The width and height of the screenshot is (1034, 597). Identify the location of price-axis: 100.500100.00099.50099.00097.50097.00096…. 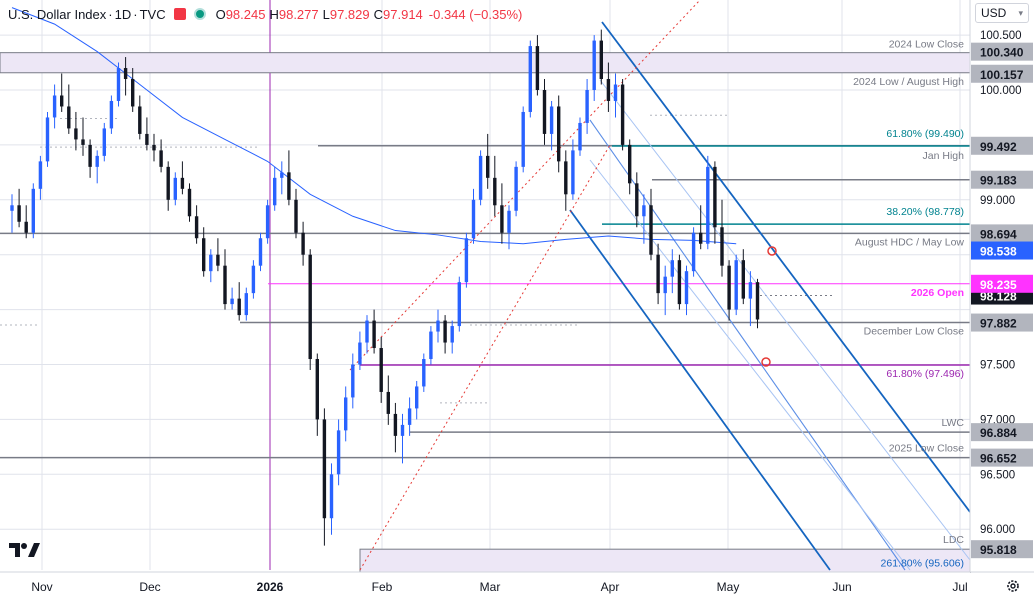
(1001, 286).